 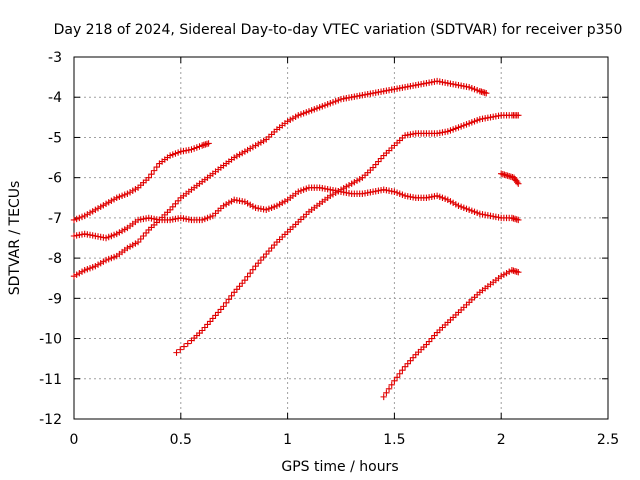 What do you see at coordinates (50, 380) in the screenshot?
I see `y-tick-label: -11` at bounding box center [50, 380].